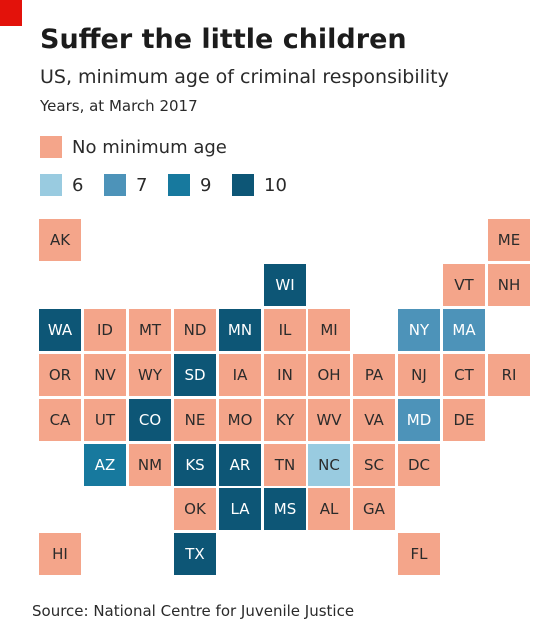  Describe the element at coordinates (105, 420) in the screenshot. I see `state-tile-ut: UT` at that location.